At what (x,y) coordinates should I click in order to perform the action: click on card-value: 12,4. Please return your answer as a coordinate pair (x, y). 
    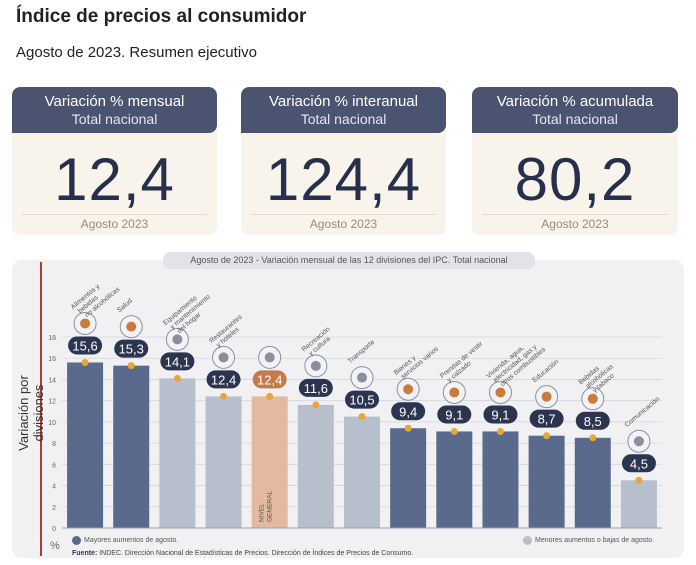
    Looking at the image, I should click on (114, 179).